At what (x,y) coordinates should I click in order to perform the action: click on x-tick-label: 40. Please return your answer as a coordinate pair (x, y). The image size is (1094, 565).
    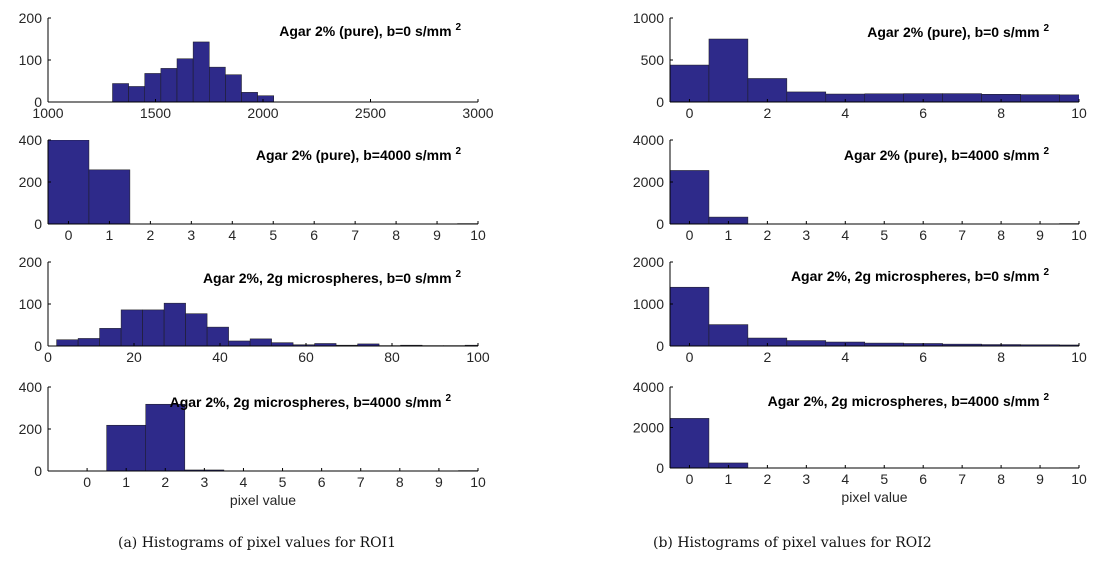
    Looking at the image, I should click on (220, 357).